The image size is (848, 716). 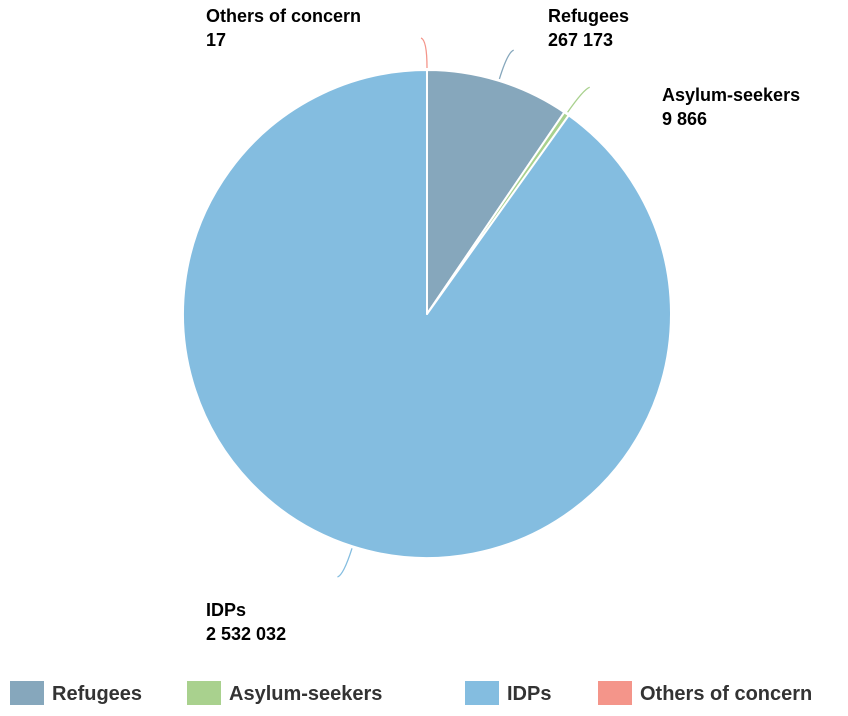 I want to click on legend-swatch-refugees, so click(x=27, y=693).